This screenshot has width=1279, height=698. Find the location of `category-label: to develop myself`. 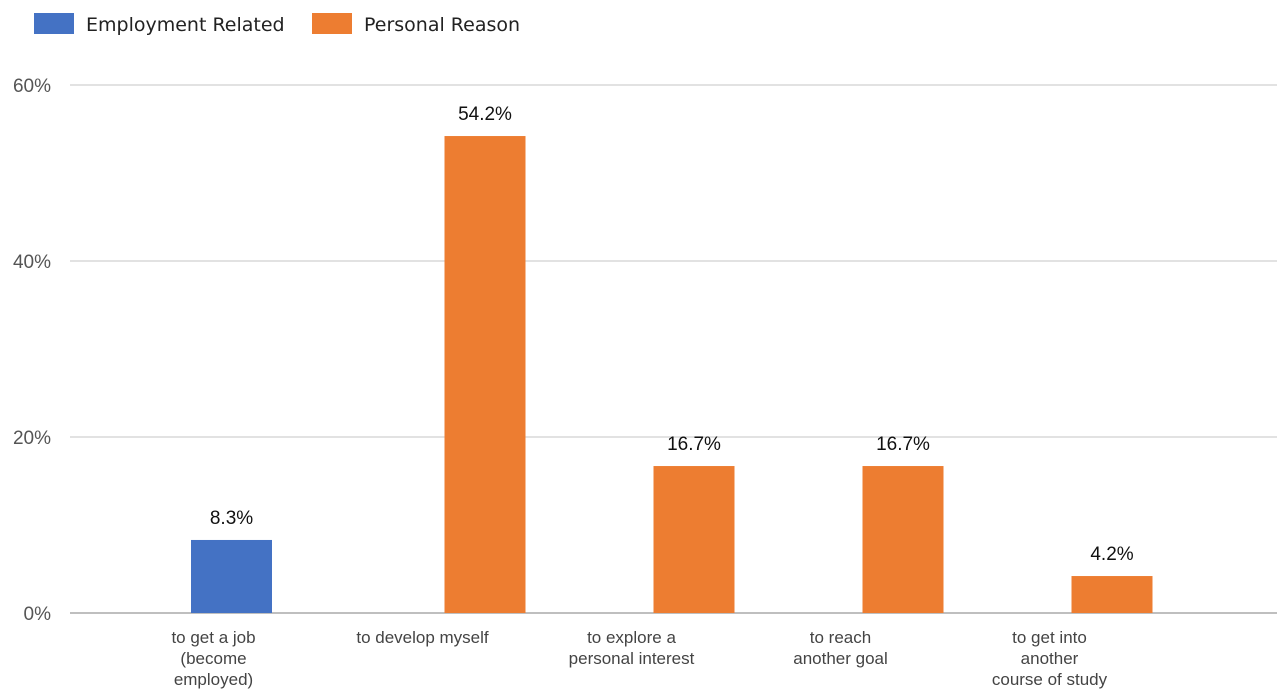

category-label: to develop myself is located at coordinates (422, 637).